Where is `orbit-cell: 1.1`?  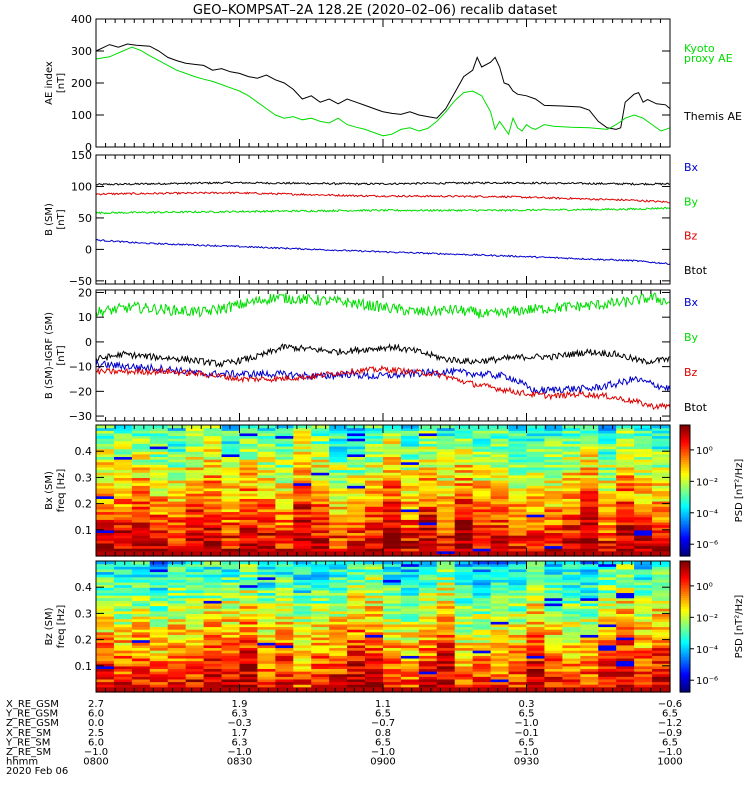
orbit-cell: 1.1 is located at coordinates (383, 704).